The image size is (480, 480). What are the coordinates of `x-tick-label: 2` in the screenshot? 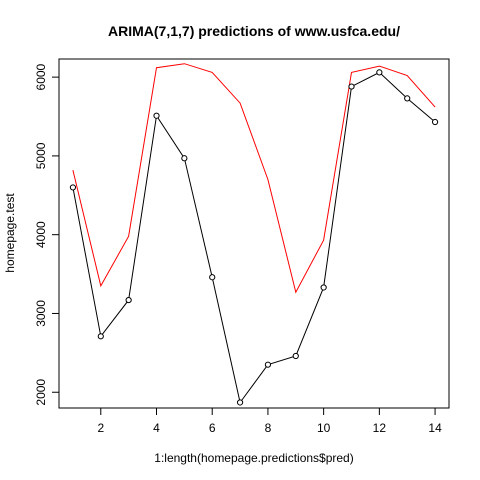 It's located at (100, 428).